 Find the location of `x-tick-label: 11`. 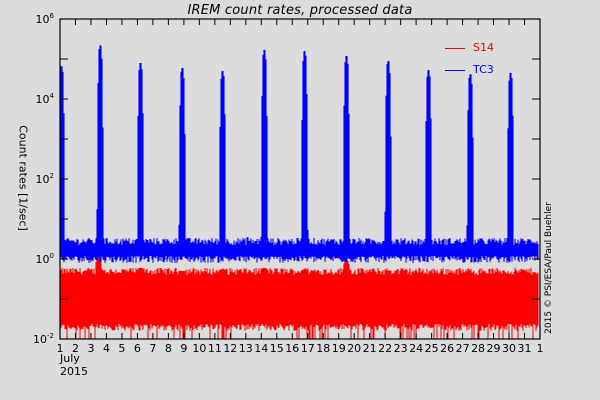

x-tick-label: 11 is located at coordinates (215, 348).